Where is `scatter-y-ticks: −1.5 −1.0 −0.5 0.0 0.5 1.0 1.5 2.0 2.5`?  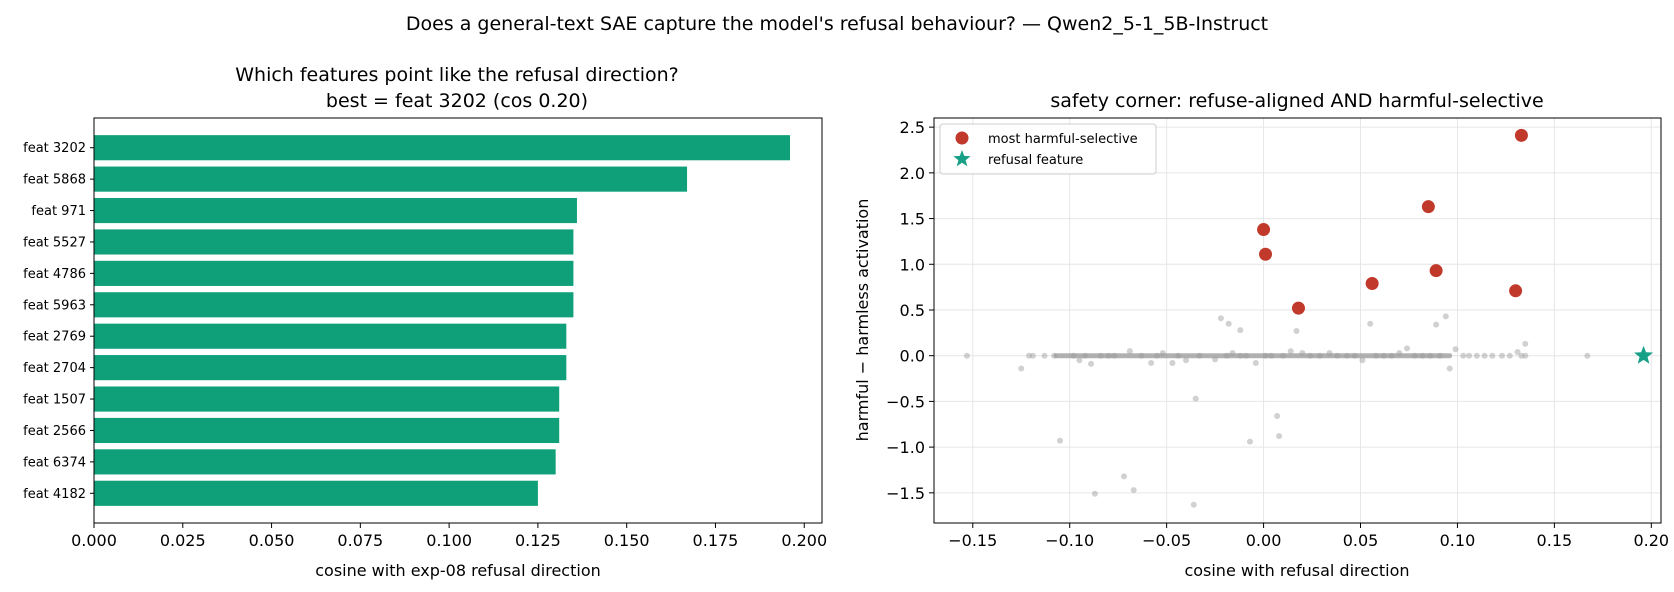 scatter-y-ticks: −1.5 −1.0 −0.5 0.0 0.5 1.0 1.5 2.0 2.5 is located at coordinates (910, 310).